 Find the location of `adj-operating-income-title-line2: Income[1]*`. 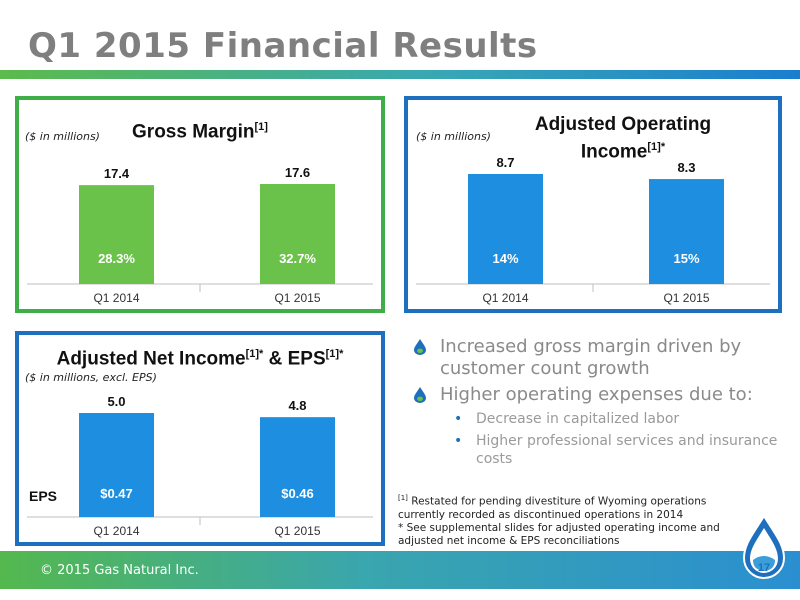

adj-operating-income-title-line2: Income[1]* is located at coordinates (623, 149).